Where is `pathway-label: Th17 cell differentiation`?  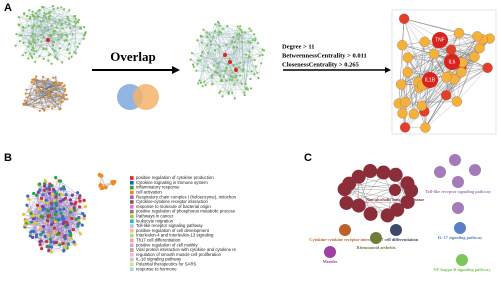
pathway-label: Th17 cell differentiation is located at coordinates (396, 239).